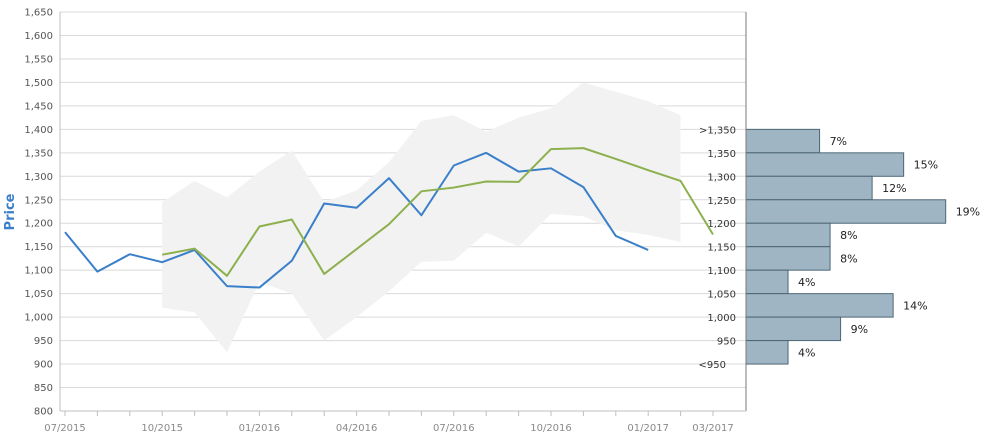 The image size is (988, 437). I want to click on y-tick-label: 1,400, so click(38, 130).